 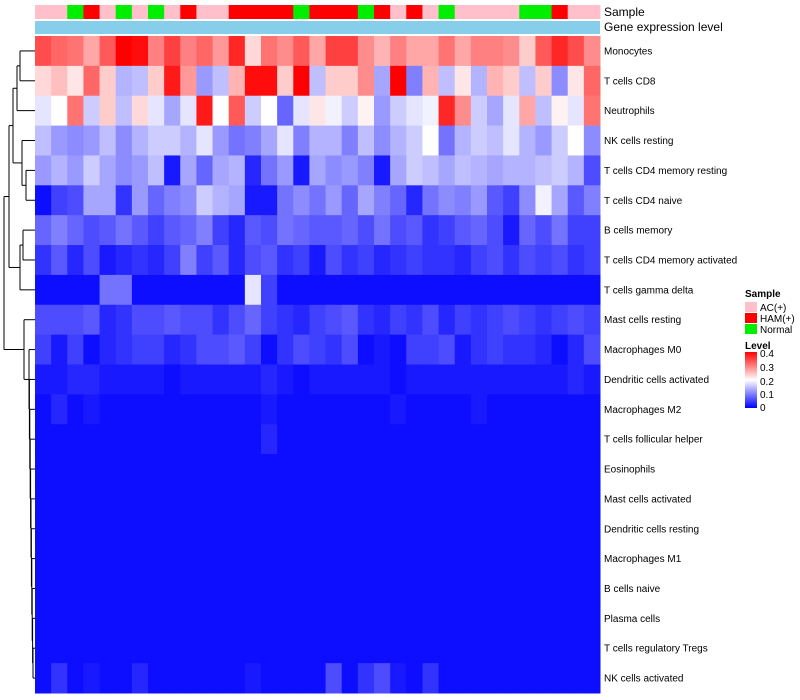 What do you see at coordinates (767, 395) in the screenshot?
I see `legend-level-tick: 0.1` at bounding box center [767, 395].